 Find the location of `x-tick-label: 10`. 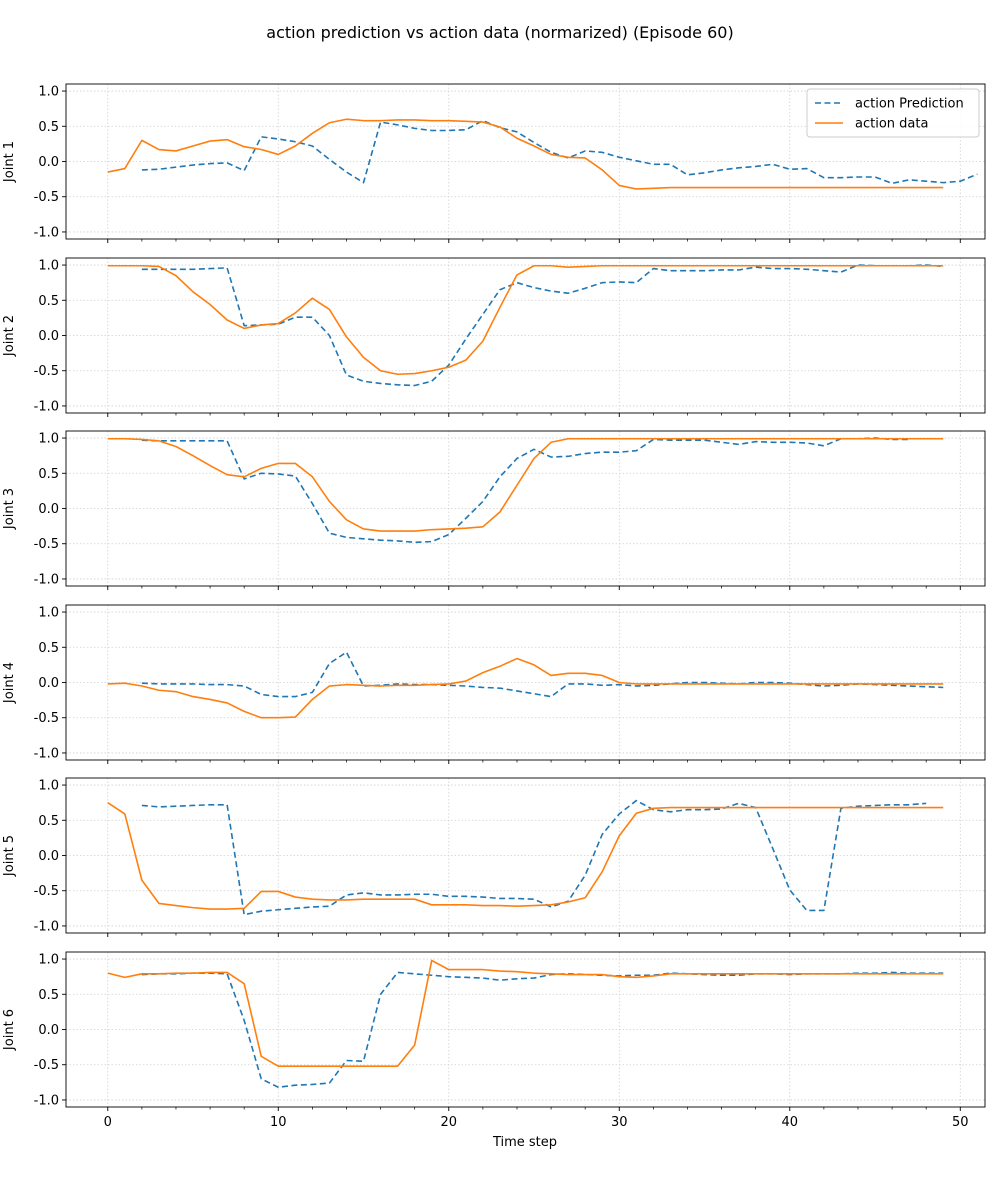

x-tick-label: 10 is located at coordinates (278, 1122).